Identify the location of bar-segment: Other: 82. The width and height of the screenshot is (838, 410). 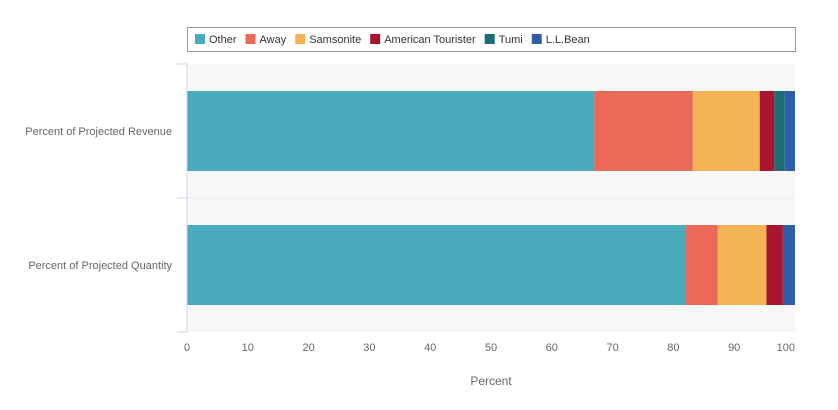
(436, 265).